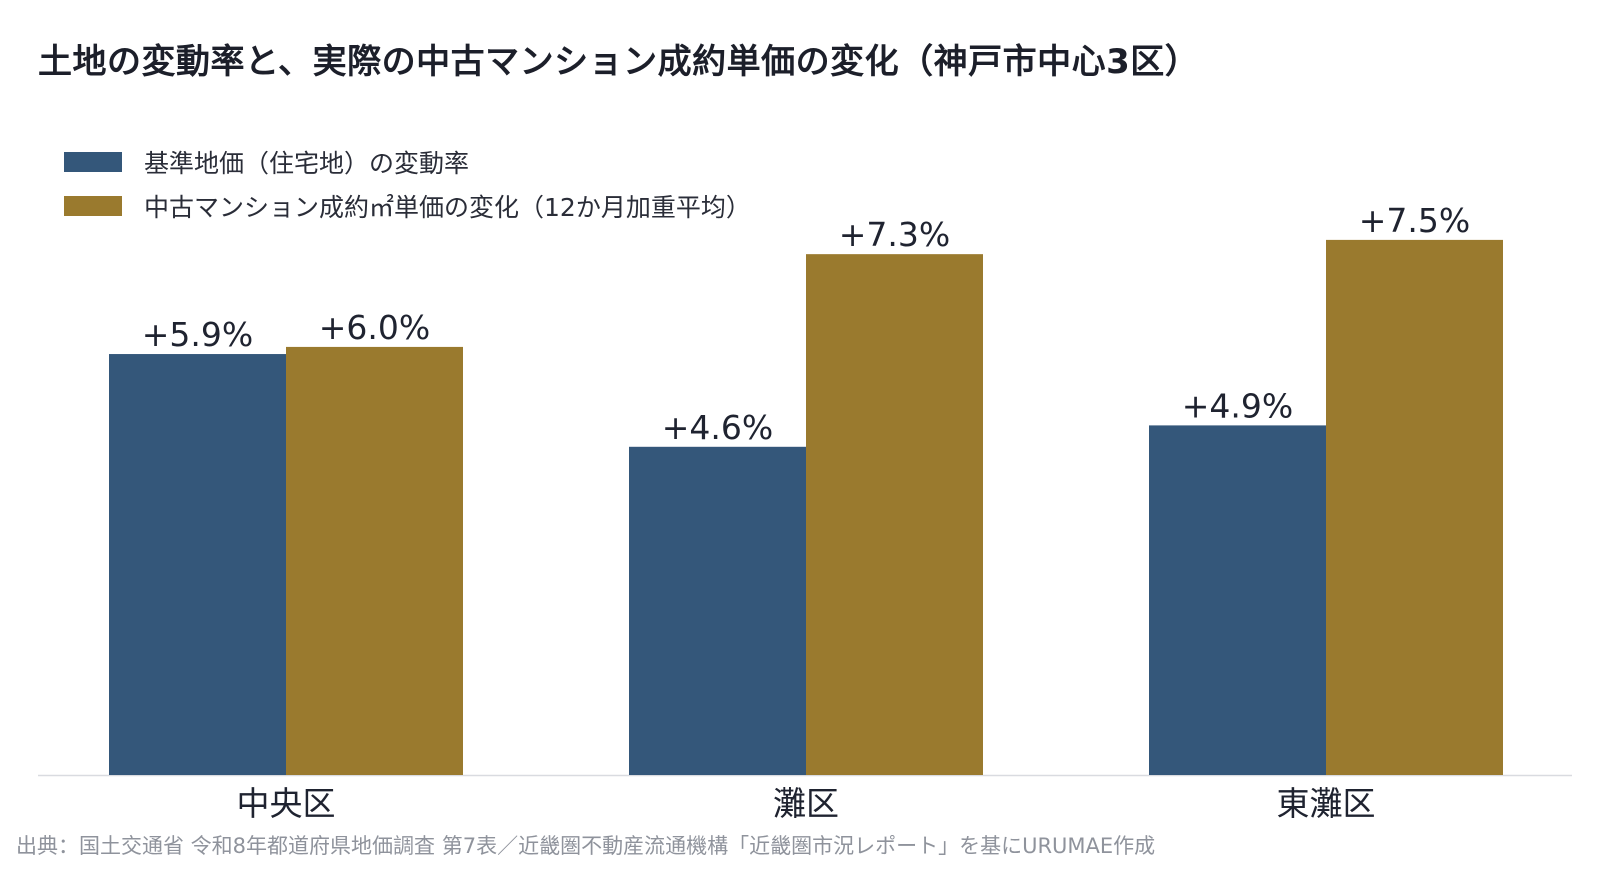 The height and width of the screenshot is (880, 1600). I want to click on data-label-condo-price-2: +7.3%, so click(895, 234).